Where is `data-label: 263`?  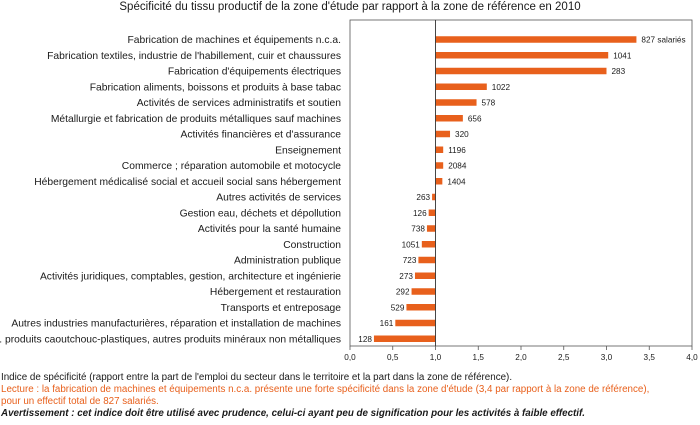 data-label: 263 is located at coordinates (423, 197).